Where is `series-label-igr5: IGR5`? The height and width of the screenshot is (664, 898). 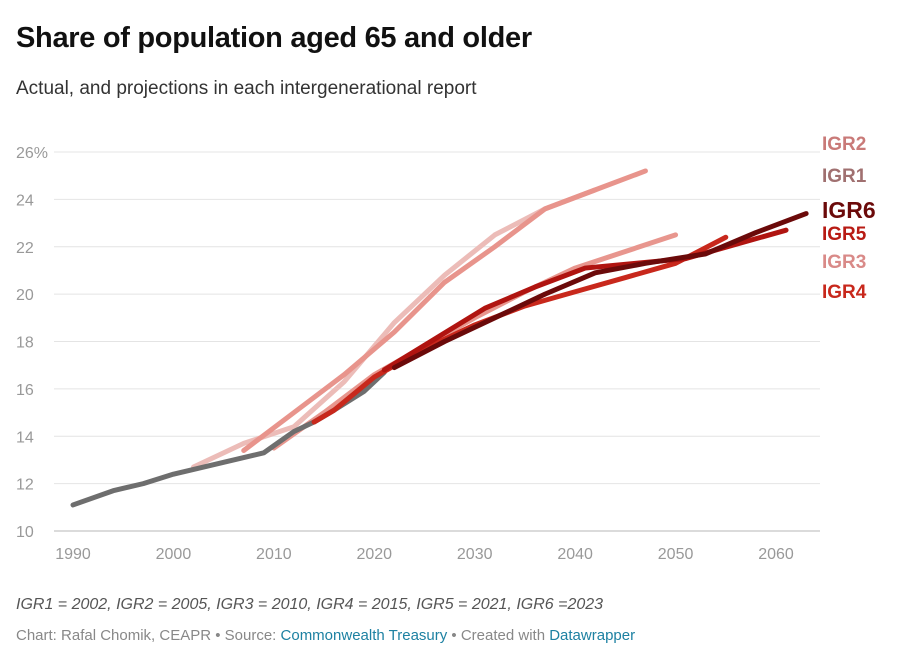 series-label-igr5: IGR5 is located at coordinates (844, 234).